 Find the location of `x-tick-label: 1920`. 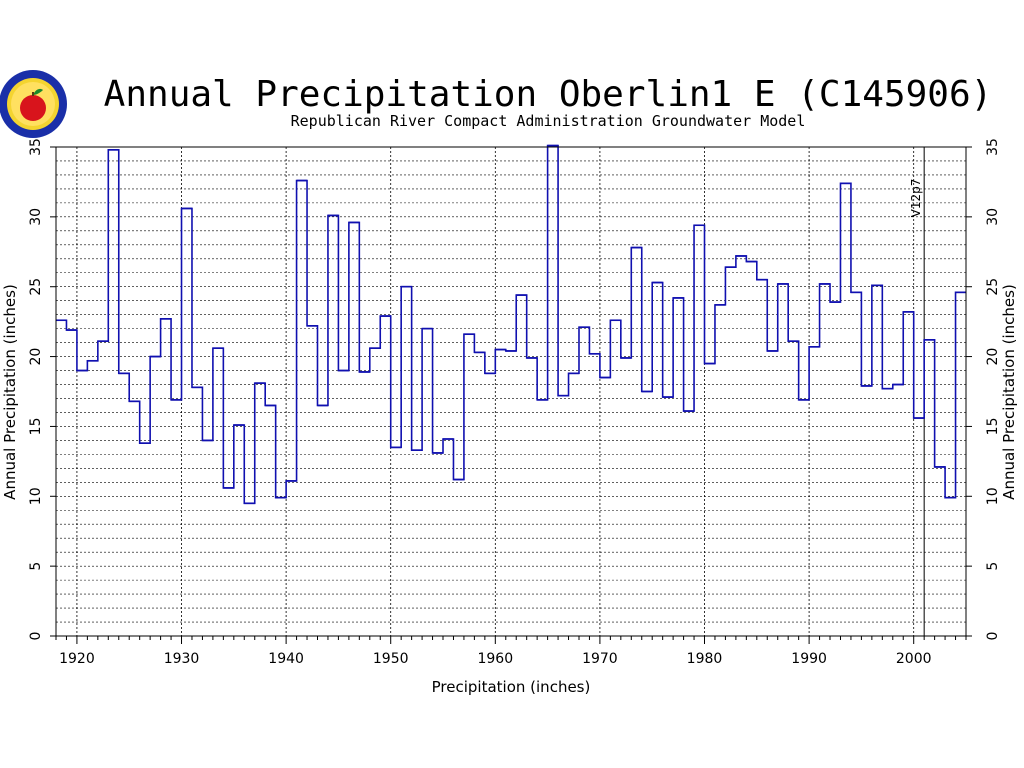

x-tick-label: 1920 is located at coordinates (77, 659).